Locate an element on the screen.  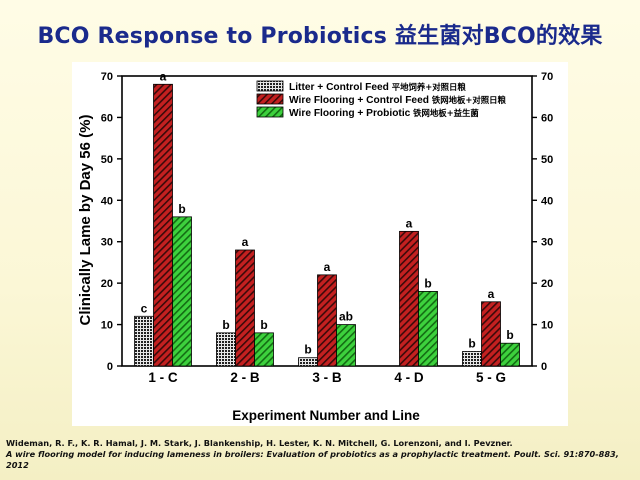
y-tick-label-left: 60 is located at coordinates (107, 118).